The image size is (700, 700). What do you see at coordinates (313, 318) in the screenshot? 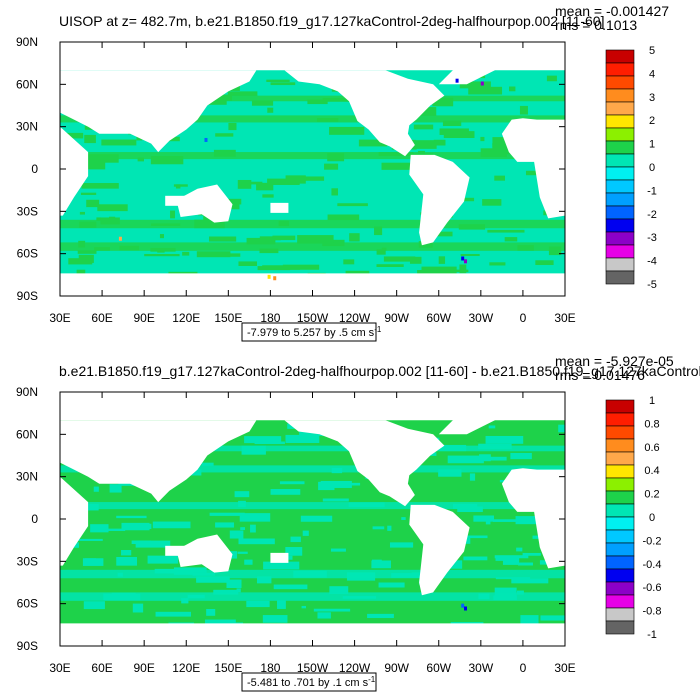
I see `x-tick-label: 150W` at bounding box center [313, 318].